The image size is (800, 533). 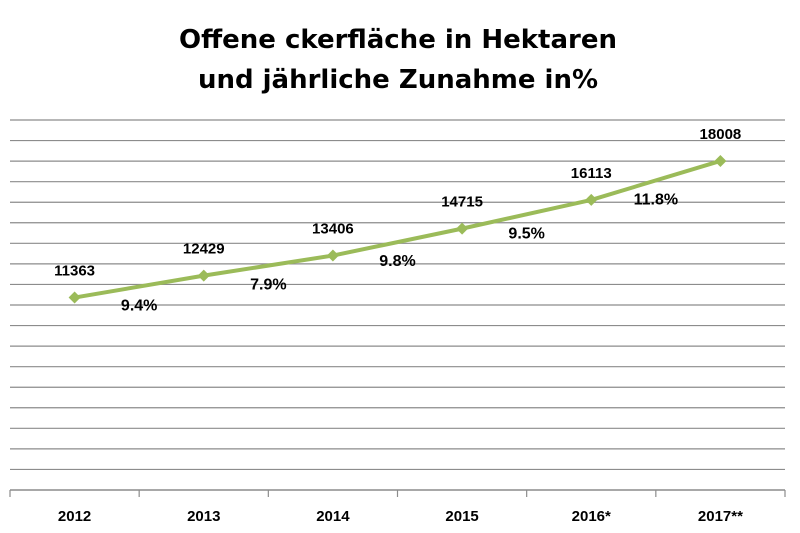 I want to click on growth-label: 9.8%, so click(x=397, y=261).